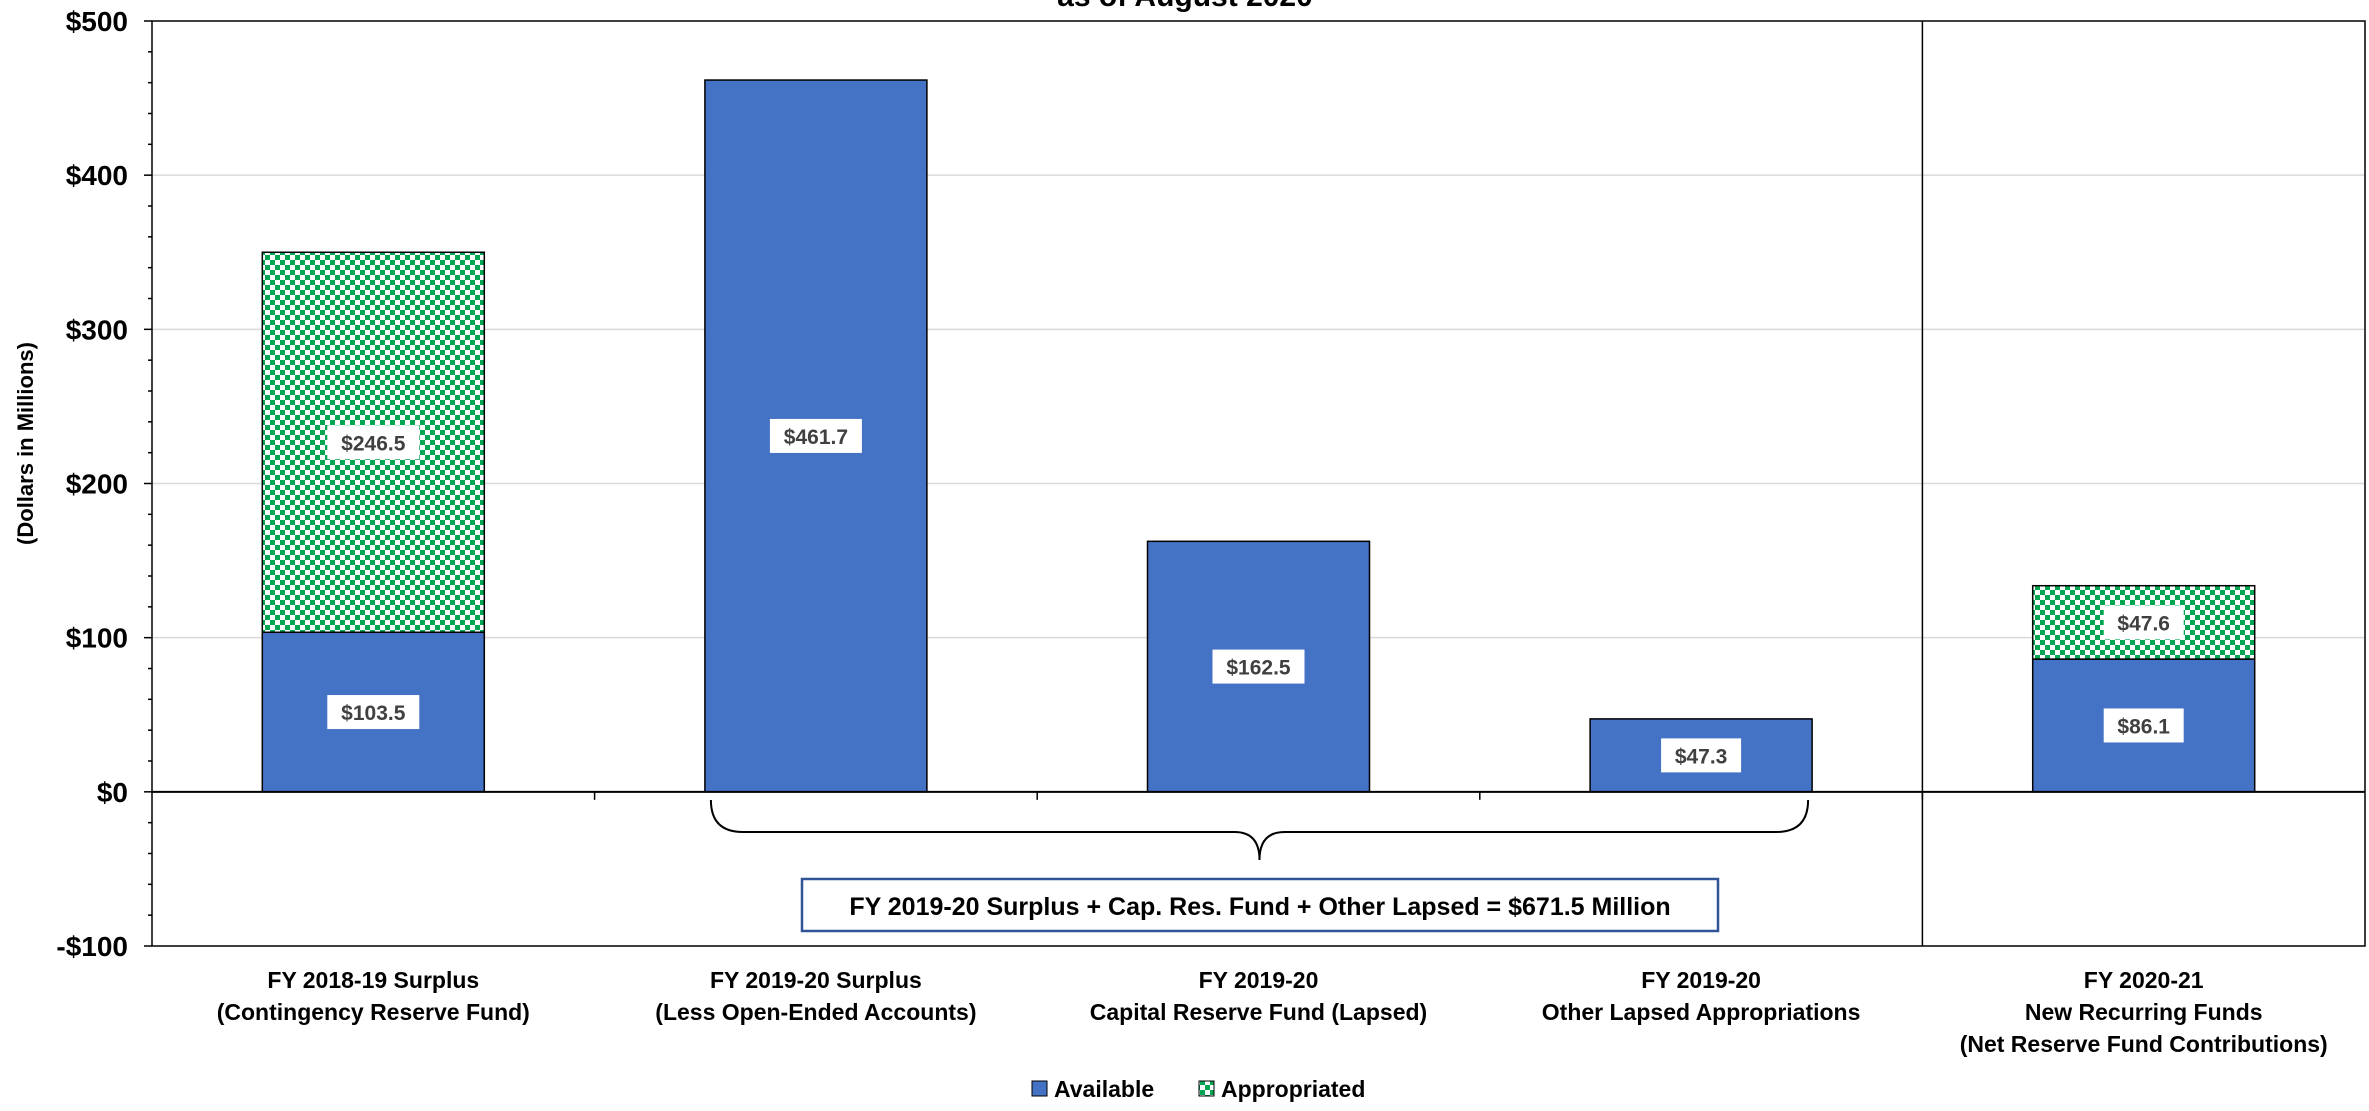 The image size is (2369, 1111). Describe the element at coordinates (1206, 1088) in the screenshot. I see `legend-swatch-appropriated` at that location.